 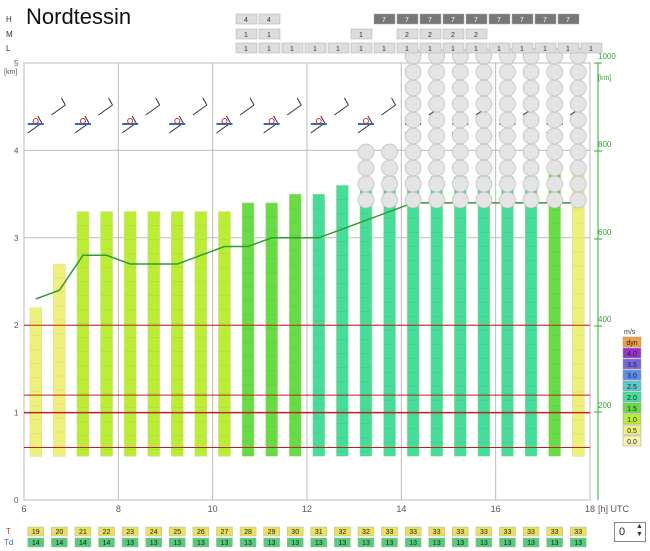 I want to click on time-offset-input: 0, so click(x=630, y=532).